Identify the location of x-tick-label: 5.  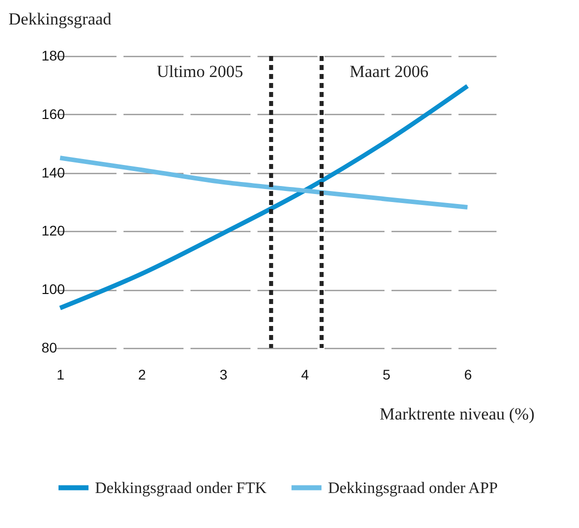
(386, 374).